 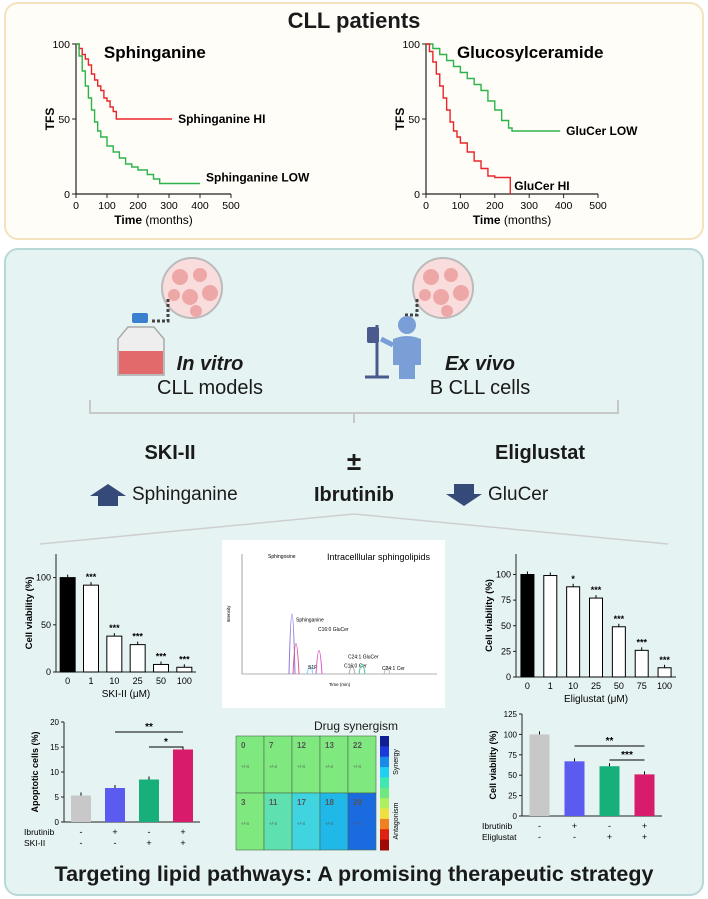 What do you see at coordinates (356, 726) in the screenshot?
I see `synergy-title: Drug synergism` at bounding box center [356, 726].